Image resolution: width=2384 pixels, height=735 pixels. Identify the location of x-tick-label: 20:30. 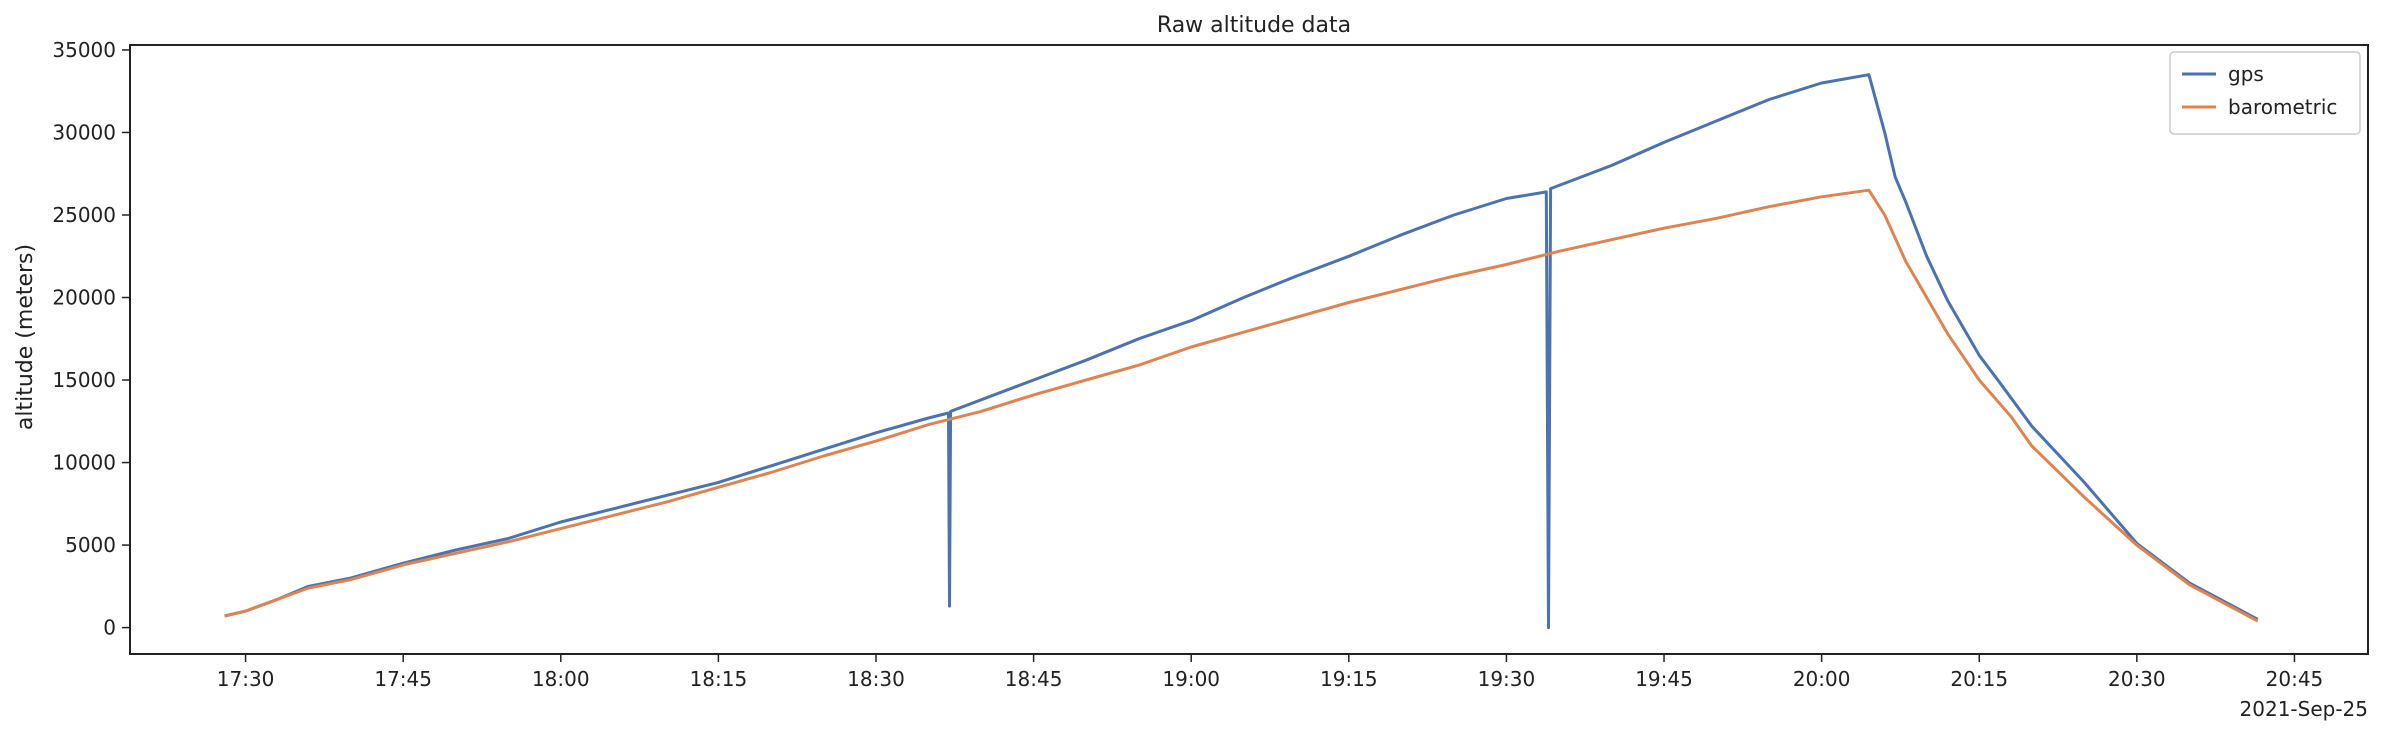
(2137, 679).